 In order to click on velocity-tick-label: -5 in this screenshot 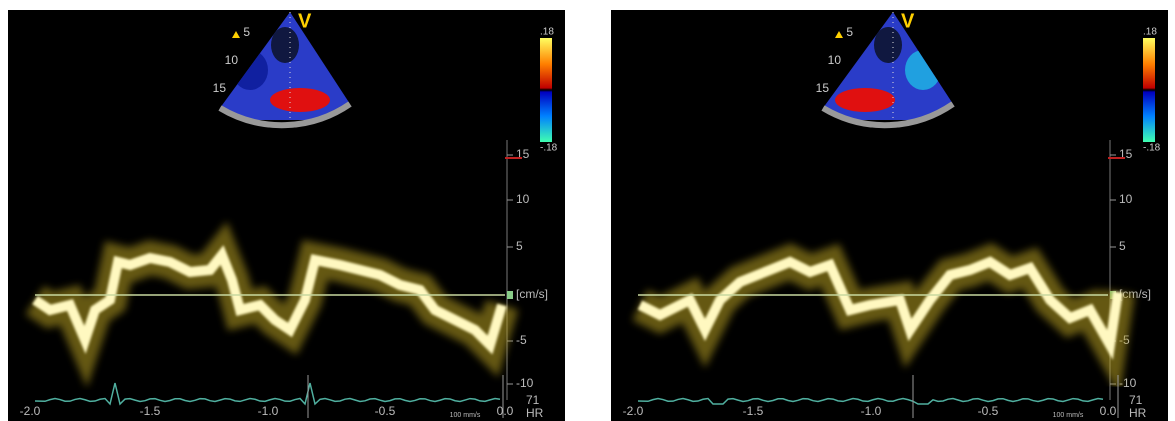, I will do `click(521, 340)`.